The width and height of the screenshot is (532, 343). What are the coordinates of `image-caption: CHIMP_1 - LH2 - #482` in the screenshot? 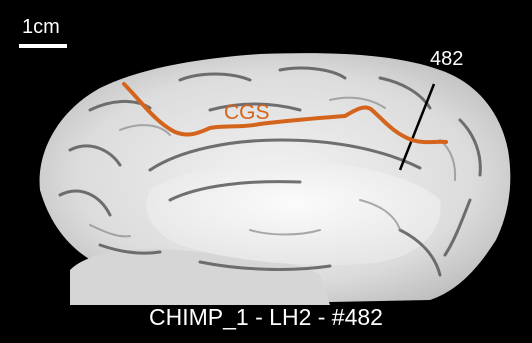 It's located at (266, 317).